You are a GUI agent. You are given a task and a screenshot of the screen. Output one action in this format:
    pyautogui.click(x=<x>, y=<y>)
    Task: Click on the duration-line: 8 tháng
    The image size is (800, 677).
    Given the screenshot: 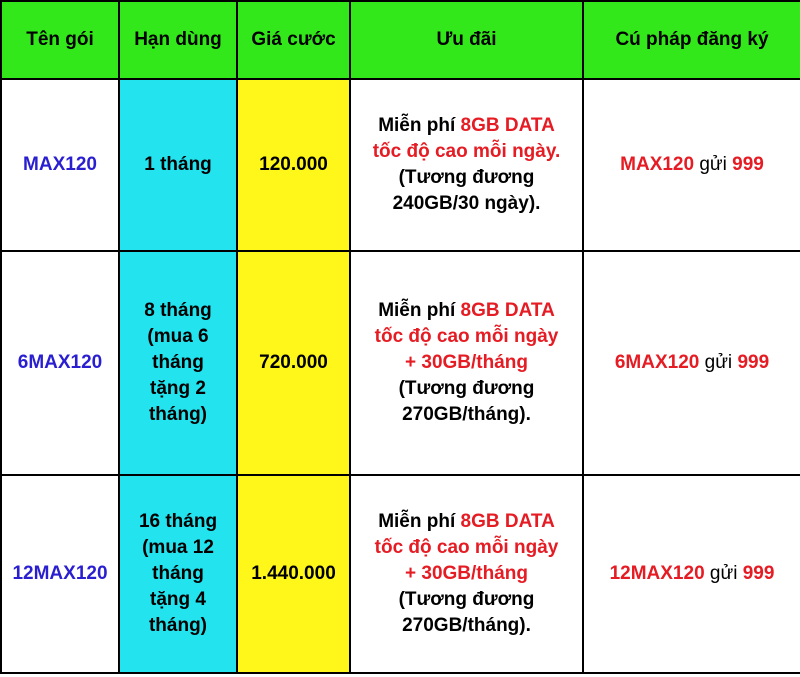 What is the action you would take?
    pyautogui.click(x=178, y=310)
    